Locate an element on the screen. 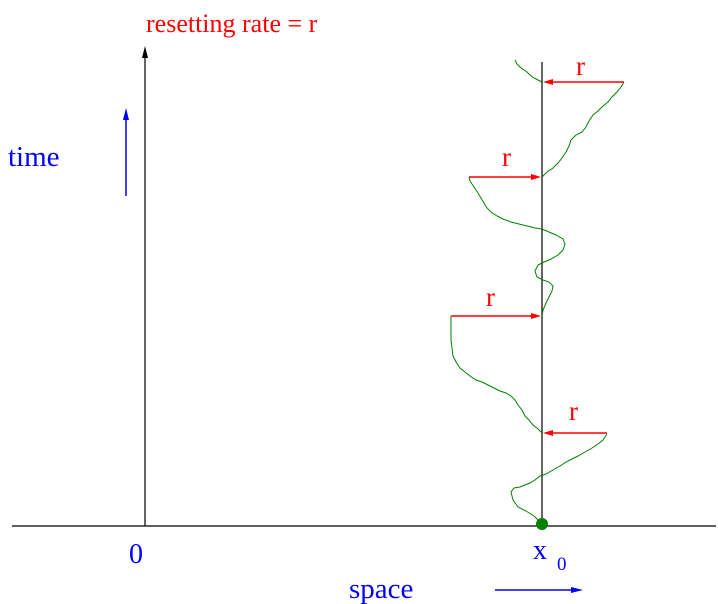 The width and height of the screenshot is (718, 604). reset-arrows is located at coordinates (537, 257).